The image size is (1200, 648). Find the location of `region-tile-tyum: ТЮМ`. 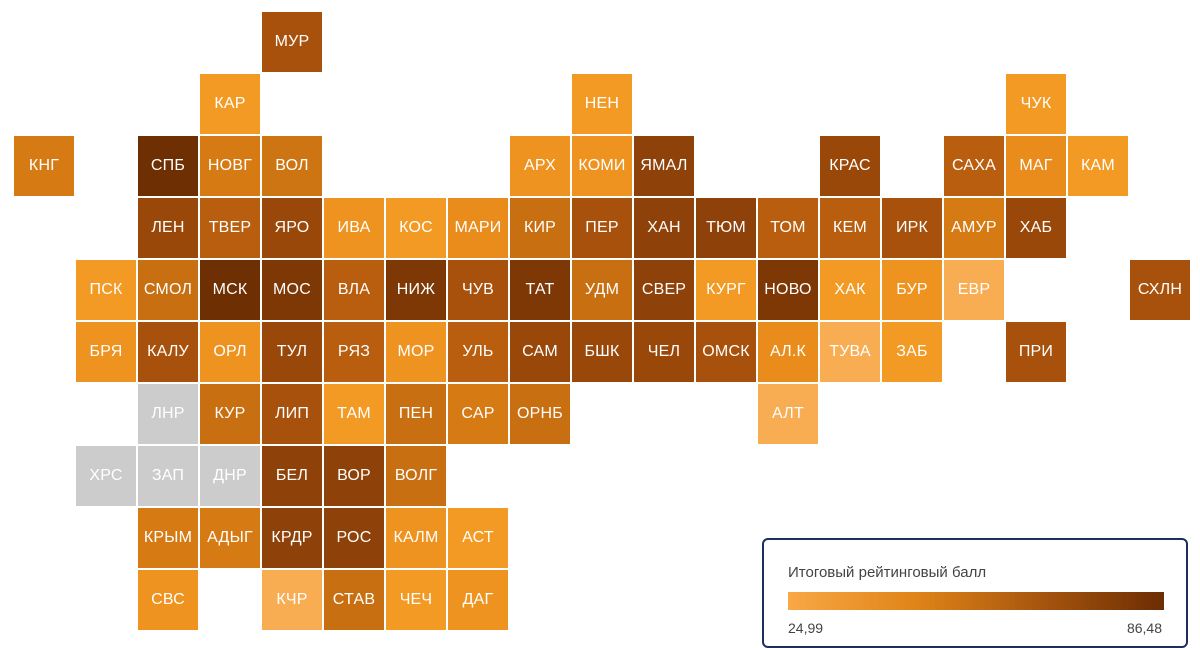

region-tile-tyum: ТЮМ is located at coordinates (726, 228).